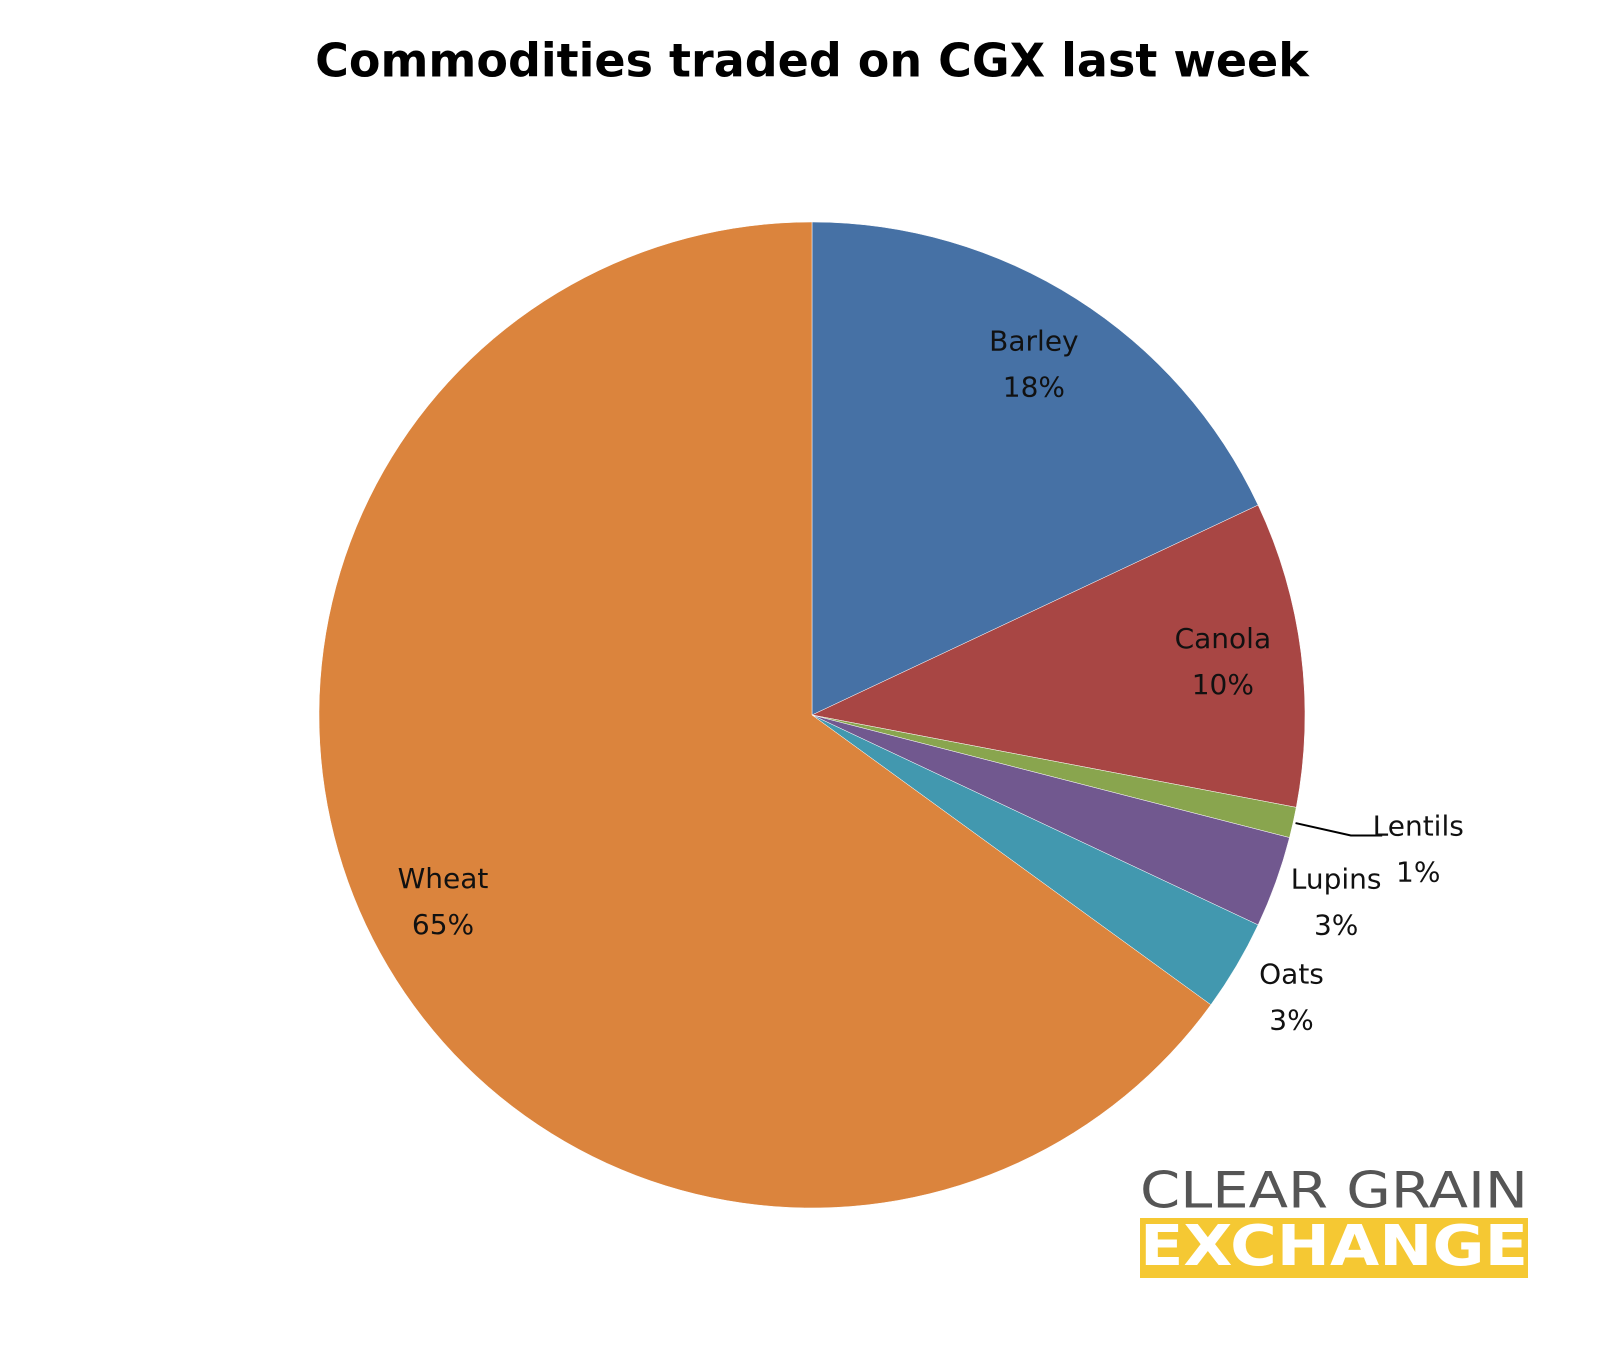 This screenshot has width=1607, height=1350. Describe the element at coordinates (1223, 638) in the screenshot. I see `data-label-name: Canola` at that location.